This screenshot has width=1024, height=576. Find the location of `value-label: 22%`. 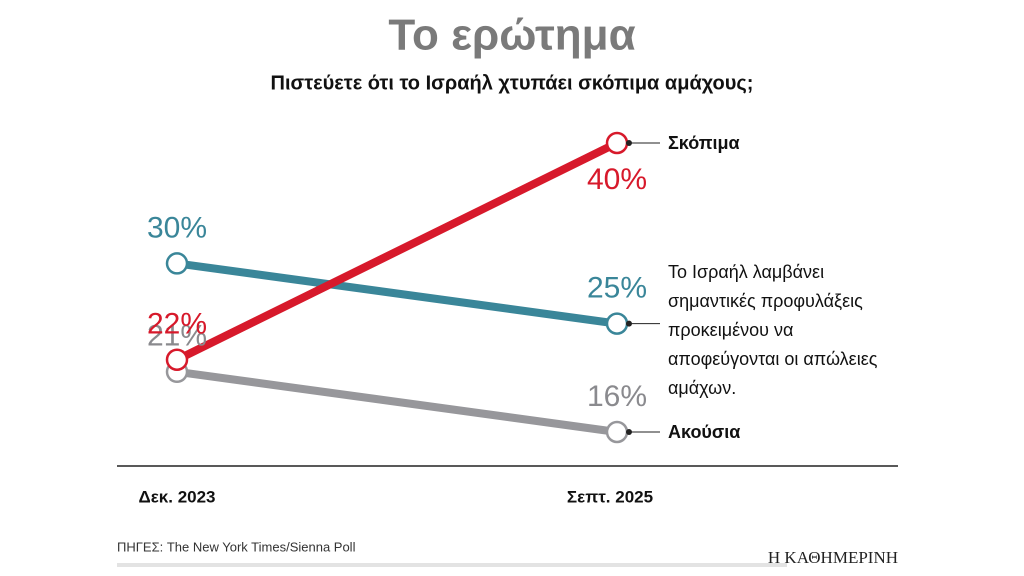

value-label: 22% is located at coordinates (177, 324).